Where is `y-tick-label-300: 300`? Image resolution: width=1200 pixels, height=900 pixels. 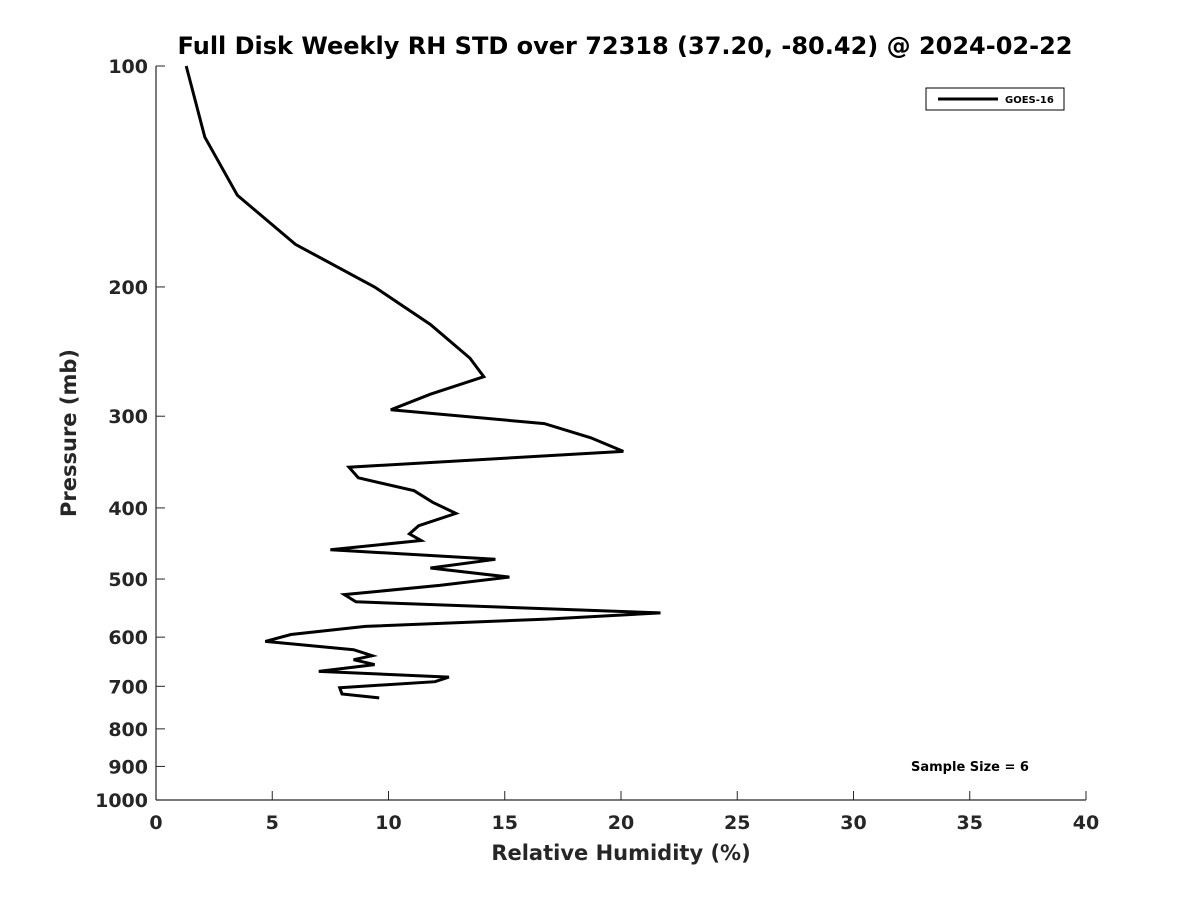 y-tick-label-300: 300 is located at coordinates (128, 417).